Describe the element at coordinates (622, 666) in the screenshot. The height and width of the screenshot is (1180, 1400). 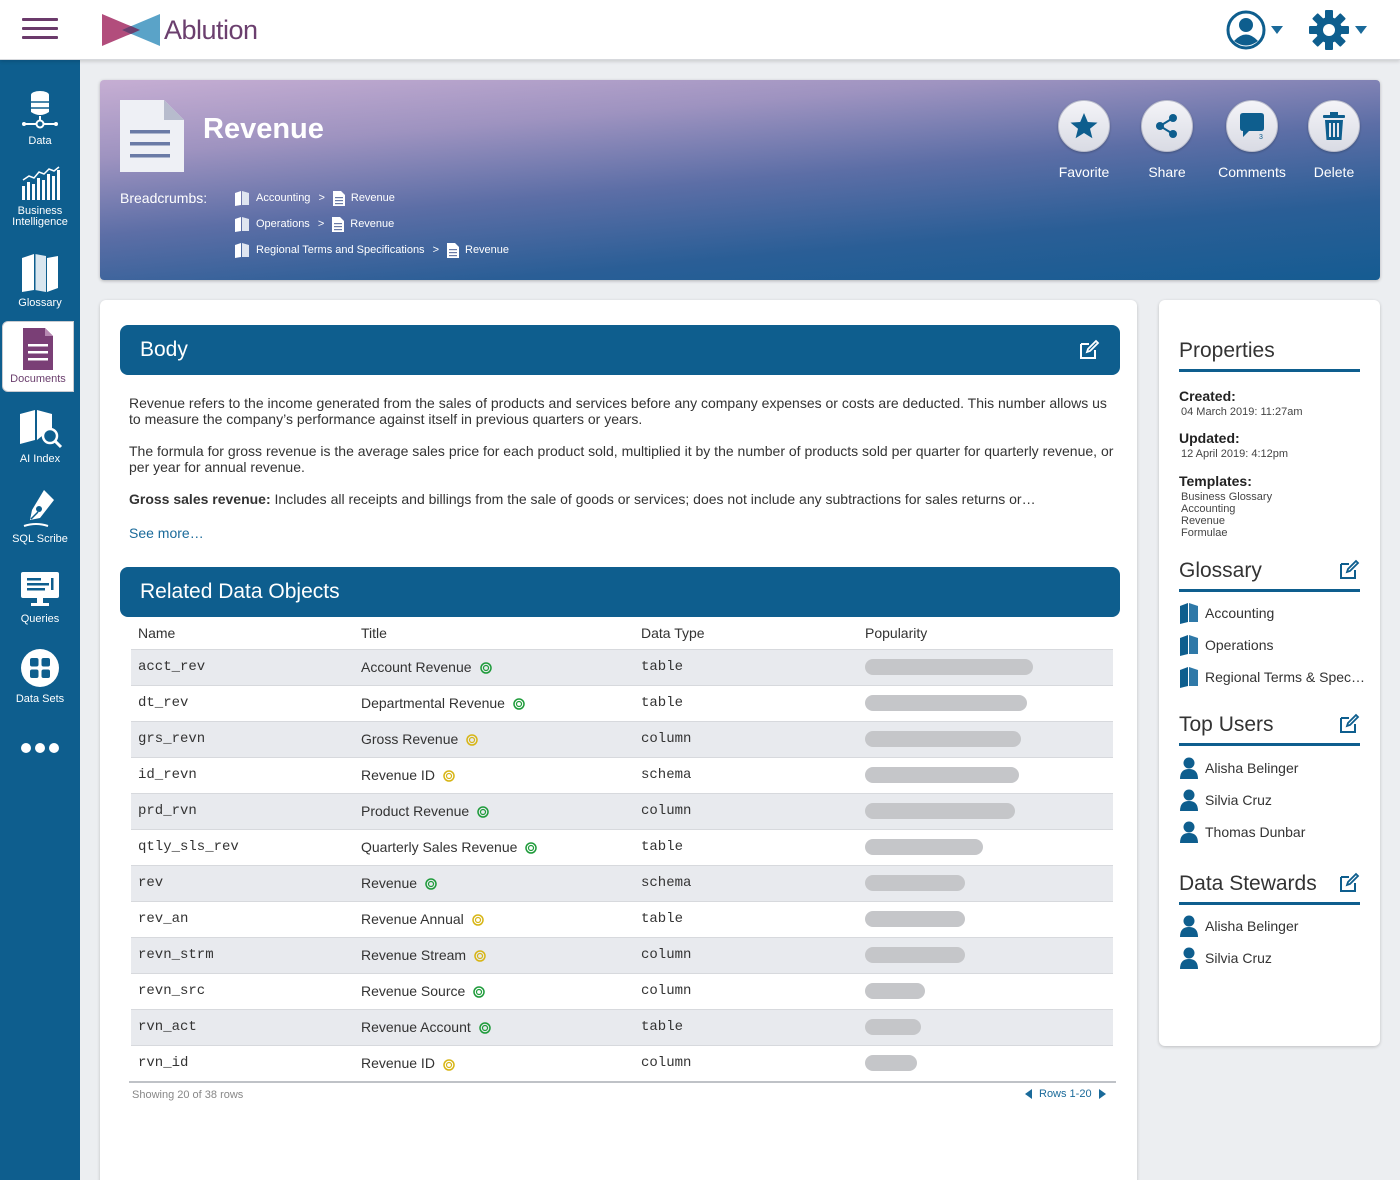
I see `table-row: acct_rev Account Revenue table` at that location.